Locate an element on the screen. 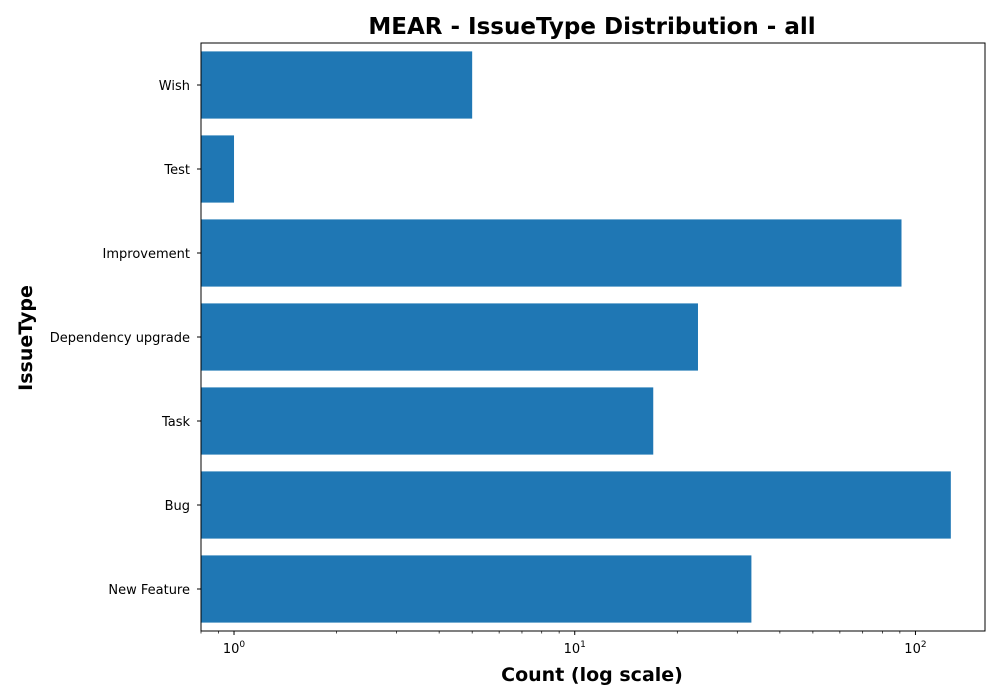 Image resolution: width=1000 pixels, height=700 pixels. chart-title: MEAR - IssueType Distribution - all is located at coordinates (591, 27).